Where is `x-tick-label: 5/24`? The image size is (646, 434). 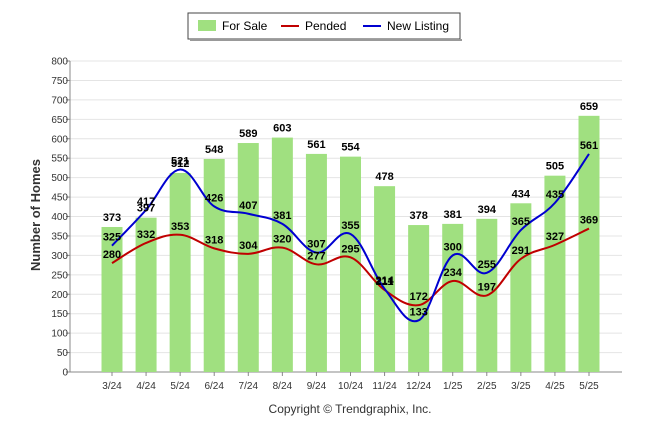
x-tick-label: 5/24 is located at coordinates (180, 386).